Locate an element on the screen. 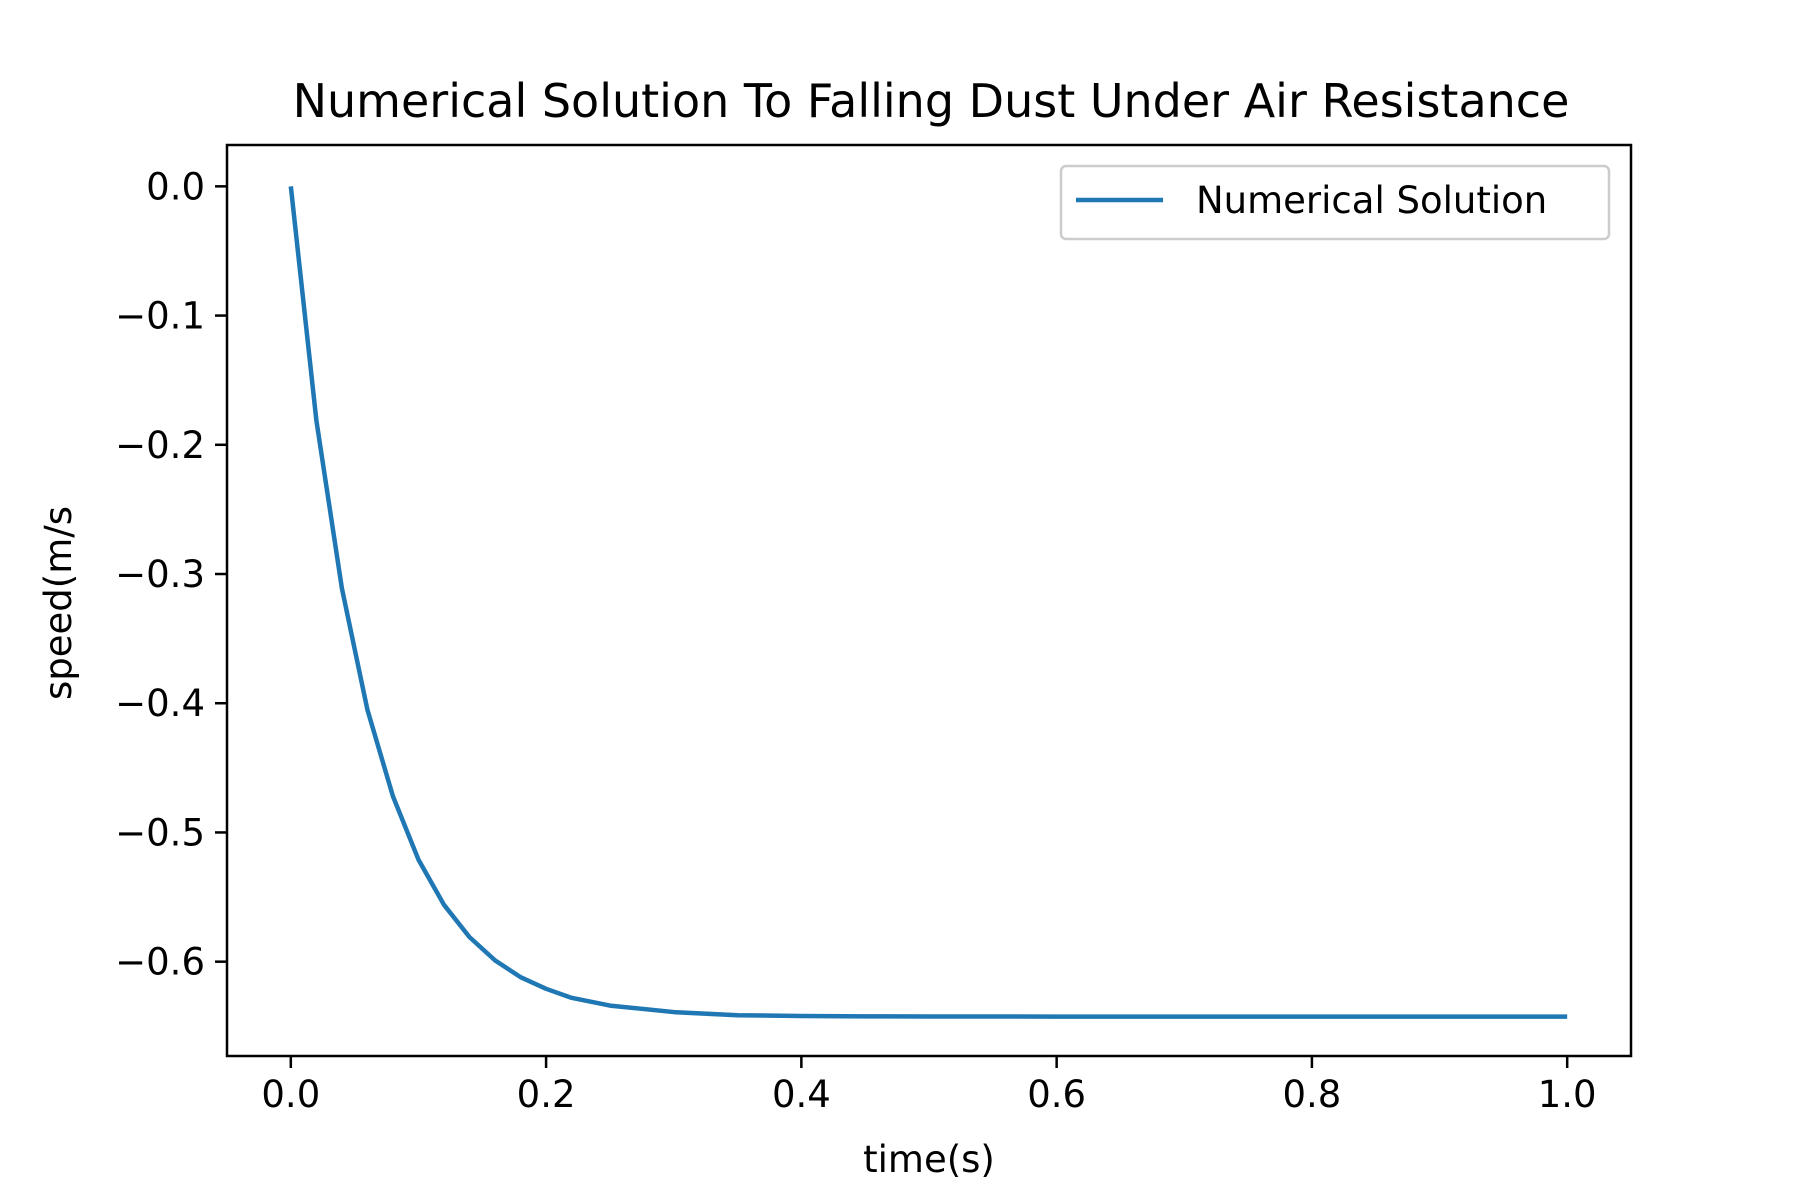 This screenshot has width=1800, height=1200. legend-label-numerical-solution: Numerical Solution is located at coordinates (1371, 200).